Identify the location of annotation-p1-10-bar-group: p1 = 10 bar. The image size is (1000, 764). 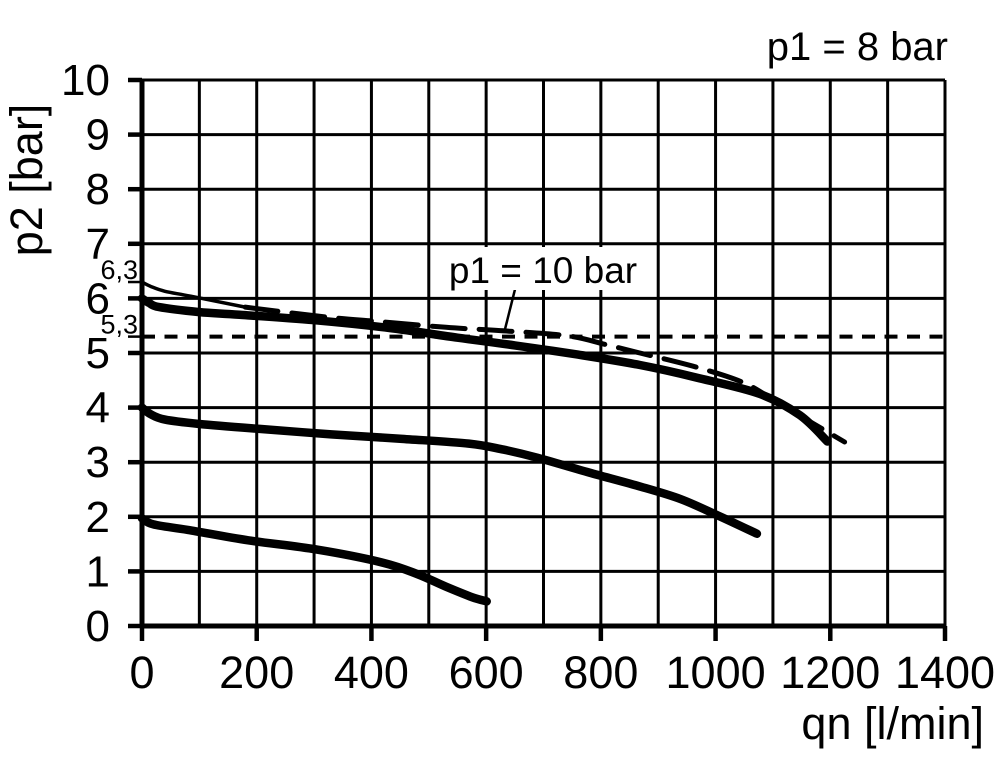
(546, 269).